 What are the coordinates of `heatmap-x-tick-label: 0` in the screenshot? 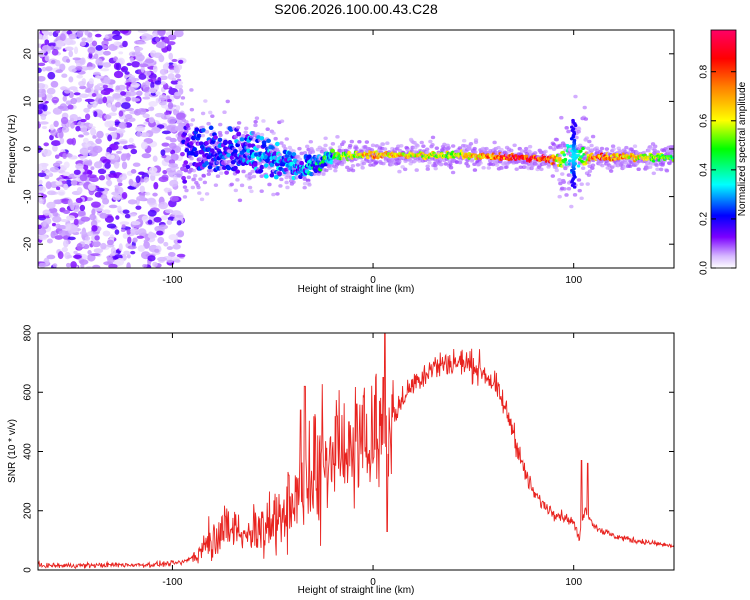 It's located at (373, 280).